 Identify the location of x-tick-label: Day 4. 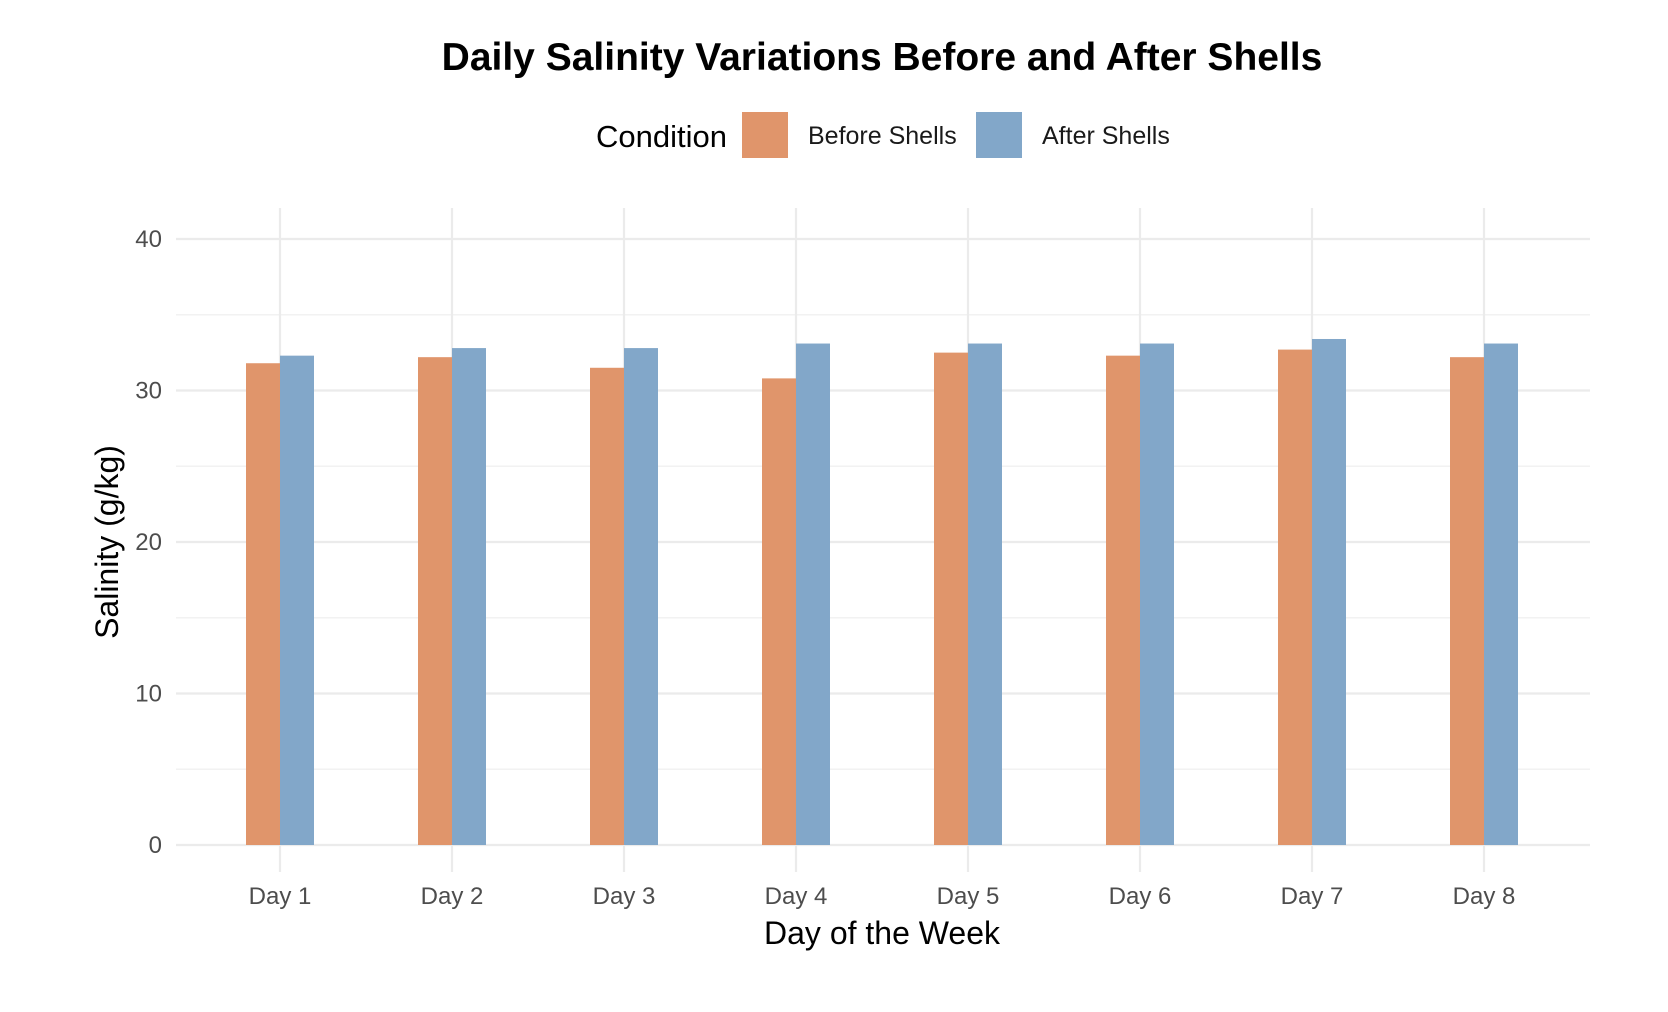
(796, 896).